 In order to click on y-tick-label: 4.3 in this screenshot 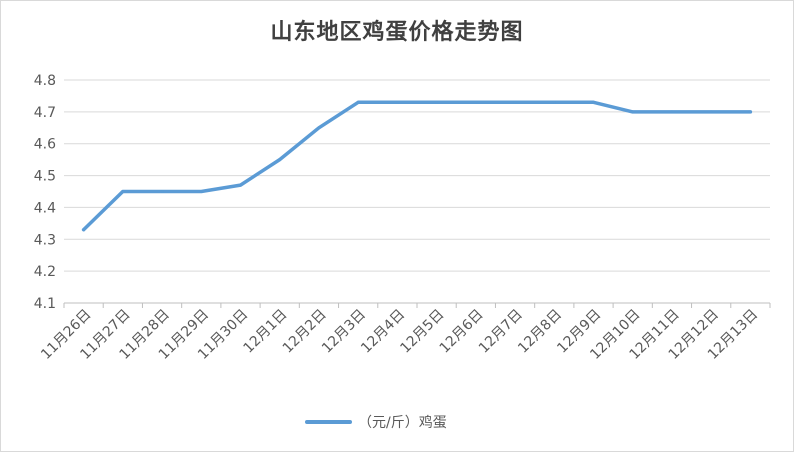, I will do `click(45, 240)`.